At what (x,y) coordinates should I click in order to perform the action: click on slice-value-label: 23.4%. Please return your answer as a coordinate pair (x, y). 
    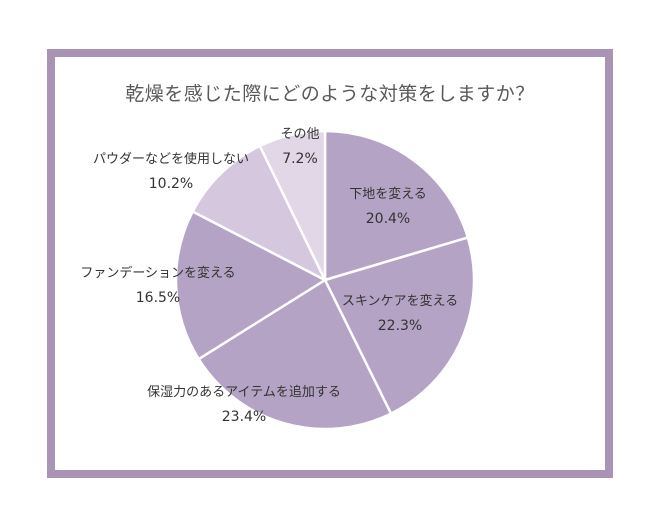
    Looking at the image, I should click on (244, 417).